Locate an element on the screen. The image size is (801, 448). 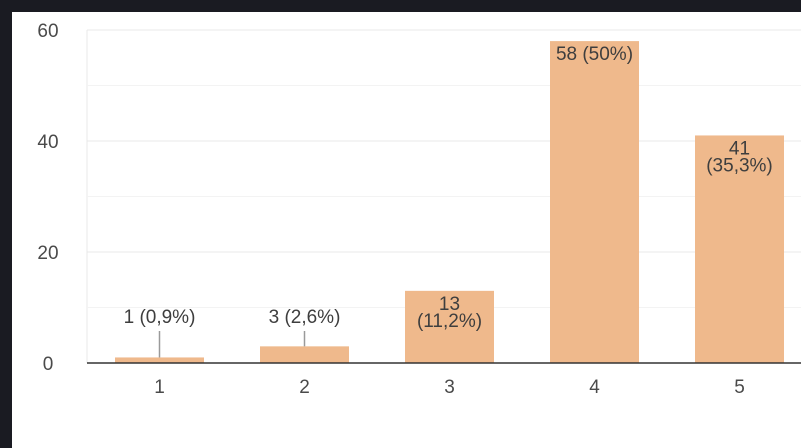
y-tick-label: 20 is located at coordinates (47, 253).